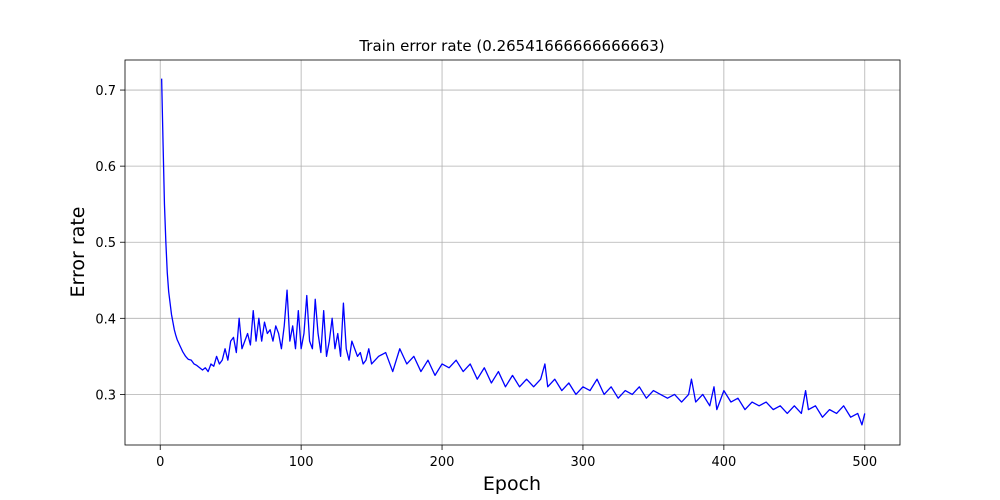 Image resolution: width=1000 pixels, height=500 pixels. What do you see at coordinates (442, 462) in the screenshot?
I see `x-tick-label: 200` at bounding box center [442, 462].